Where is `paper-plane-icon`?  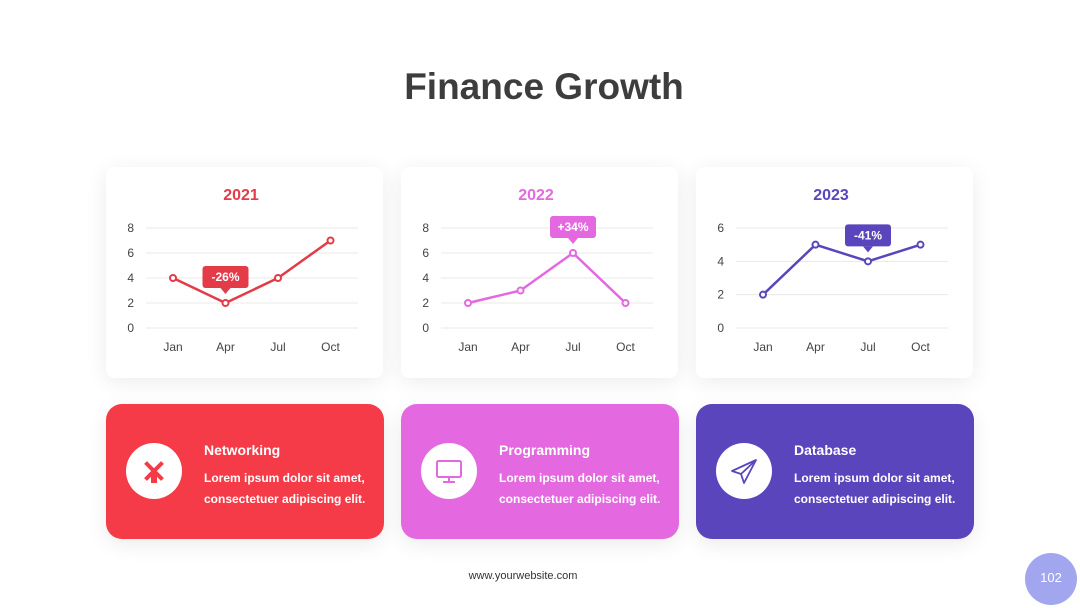 paper-plane-icon is located at coordinates (744, 471).